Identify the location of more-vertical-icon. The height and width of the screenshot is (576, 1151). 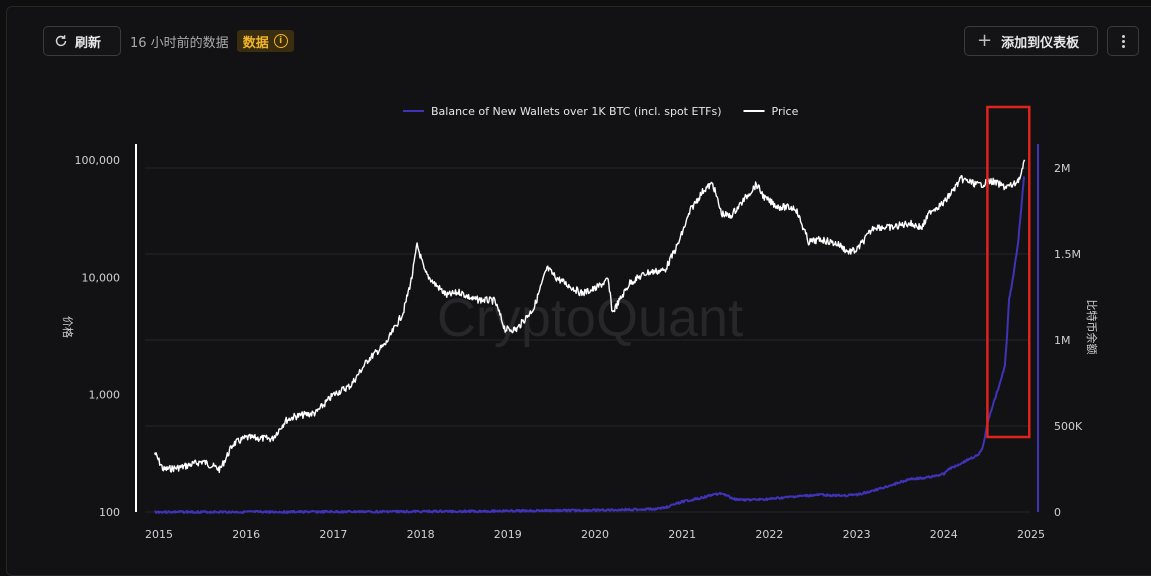
(1123, 41).